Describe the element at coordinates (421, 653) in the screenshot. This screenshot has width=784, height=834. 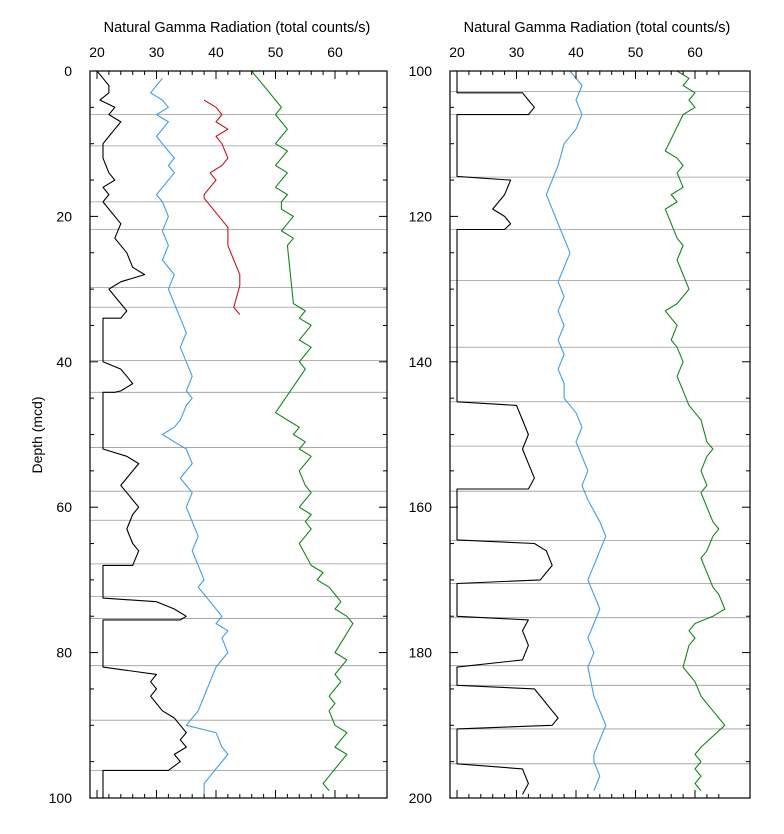
I see `y-tick-label: 180` at that location.